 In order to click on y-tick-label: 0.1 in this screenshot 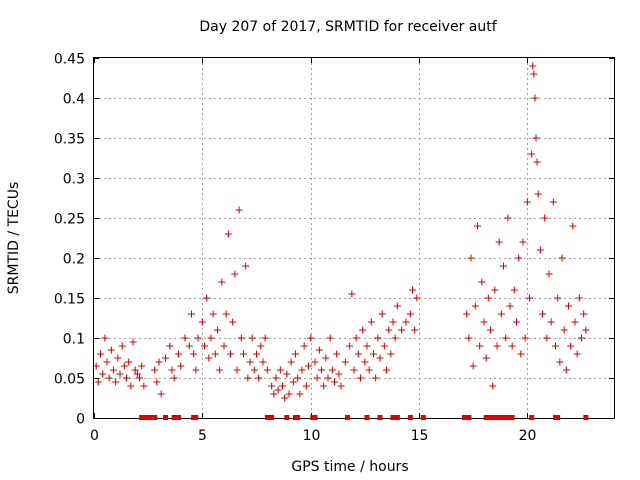, I will do `click(74, 340)`.